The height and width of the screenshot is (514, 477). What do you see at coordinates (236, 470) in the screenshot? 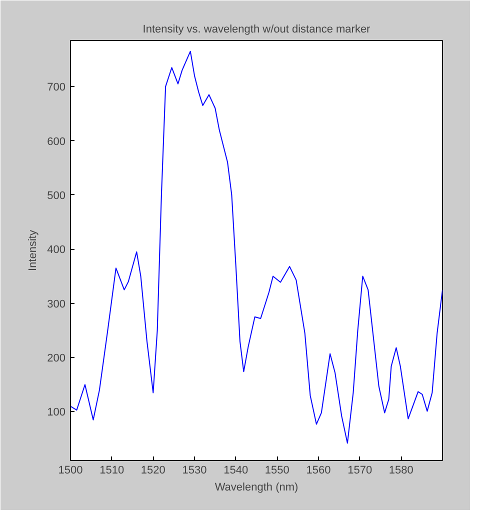
I see `x-tick-label: 1540` at bounding box center [236, 470].